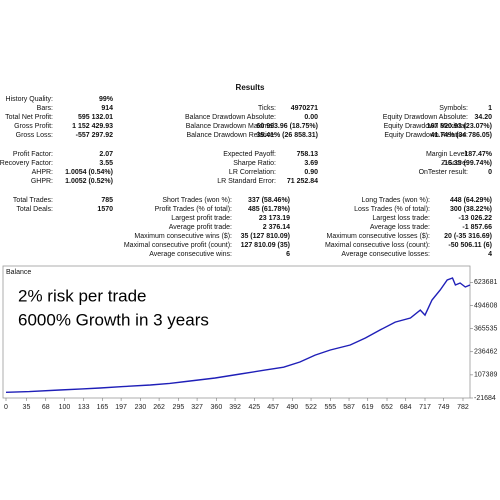 The image size is (500, 500). I want to click on stat-label: Average consecutive wins:, so click(190, 254).